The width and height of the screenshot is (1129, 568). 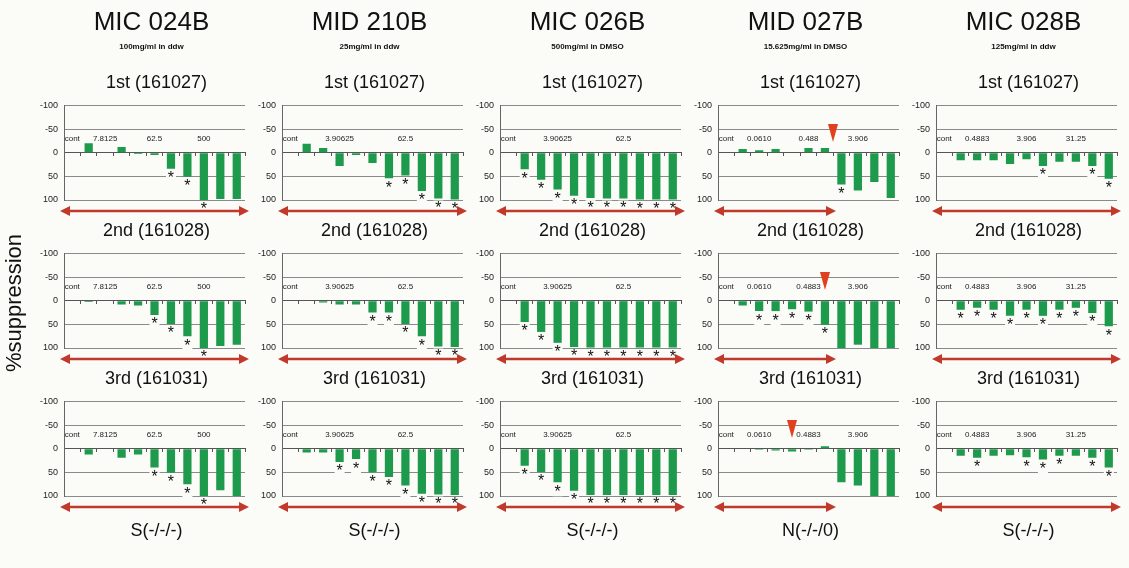 I want to click on text: 15.625mg/ml in DMSO, so click(x=805, y=46).